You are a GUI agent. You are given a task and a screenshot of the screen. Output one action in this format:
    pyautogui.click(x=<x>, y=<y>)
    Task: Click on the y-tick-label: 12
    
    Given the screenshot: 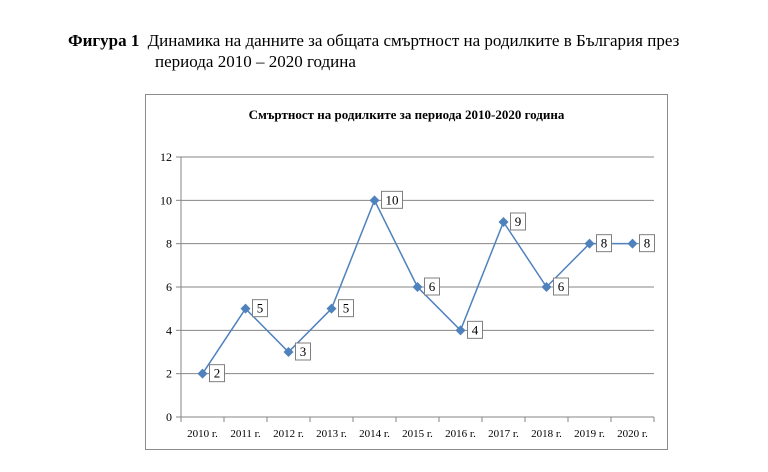 What is the action you would take?
    pyautogui.click(x=166, y=157)
    